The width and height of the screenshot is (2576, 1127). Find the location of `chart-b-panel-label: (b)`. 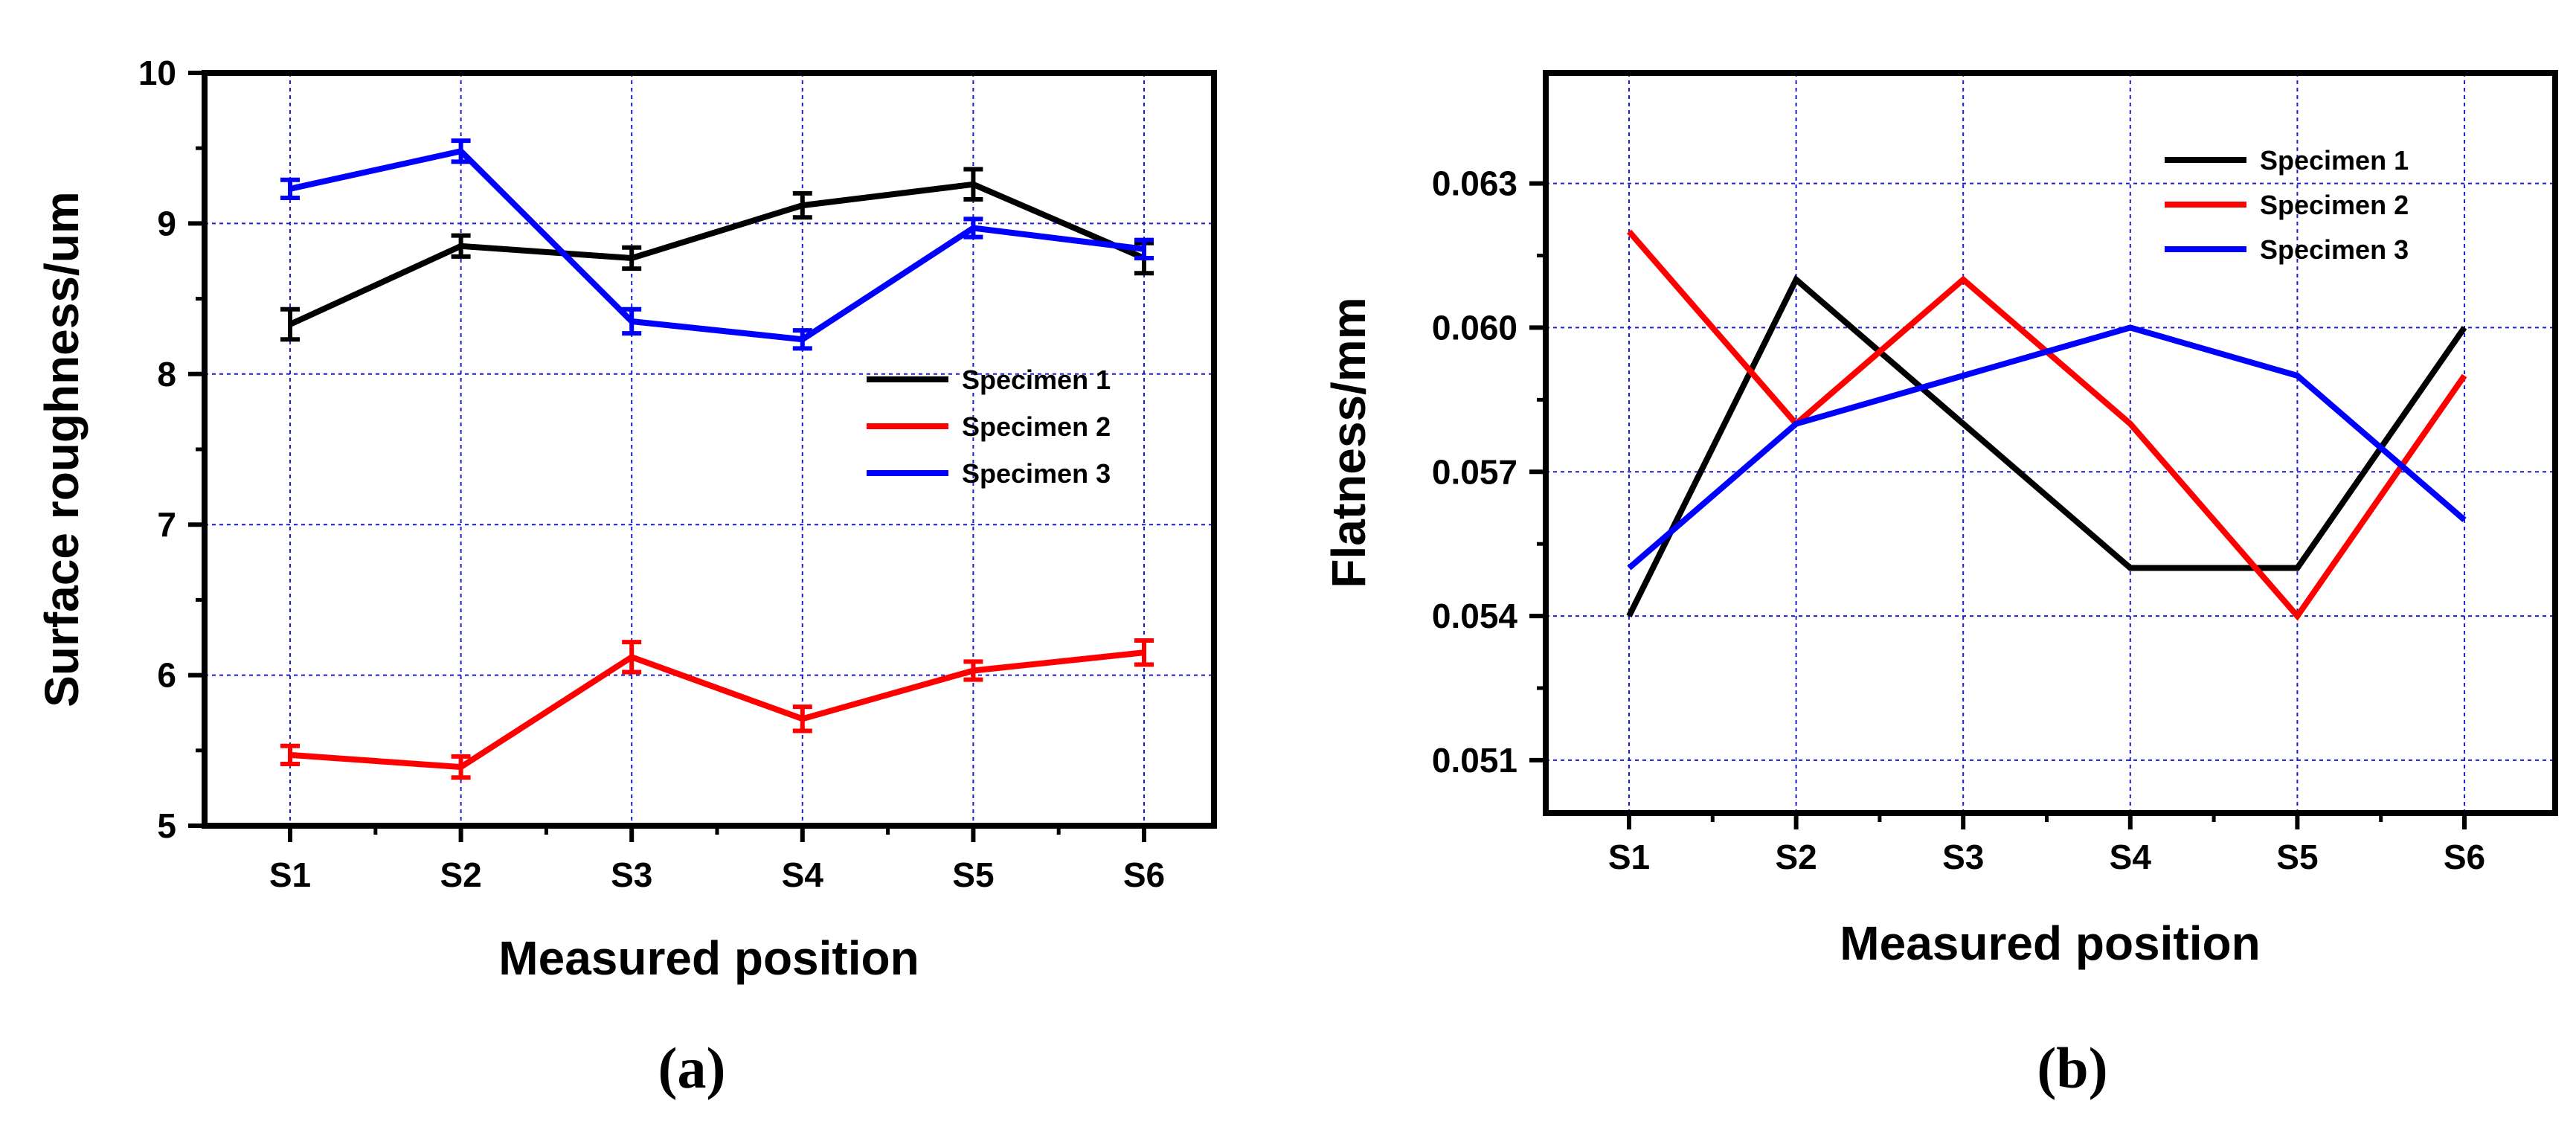

chart-b-panel-label: (b) is located at coordinates (2072, 1068).